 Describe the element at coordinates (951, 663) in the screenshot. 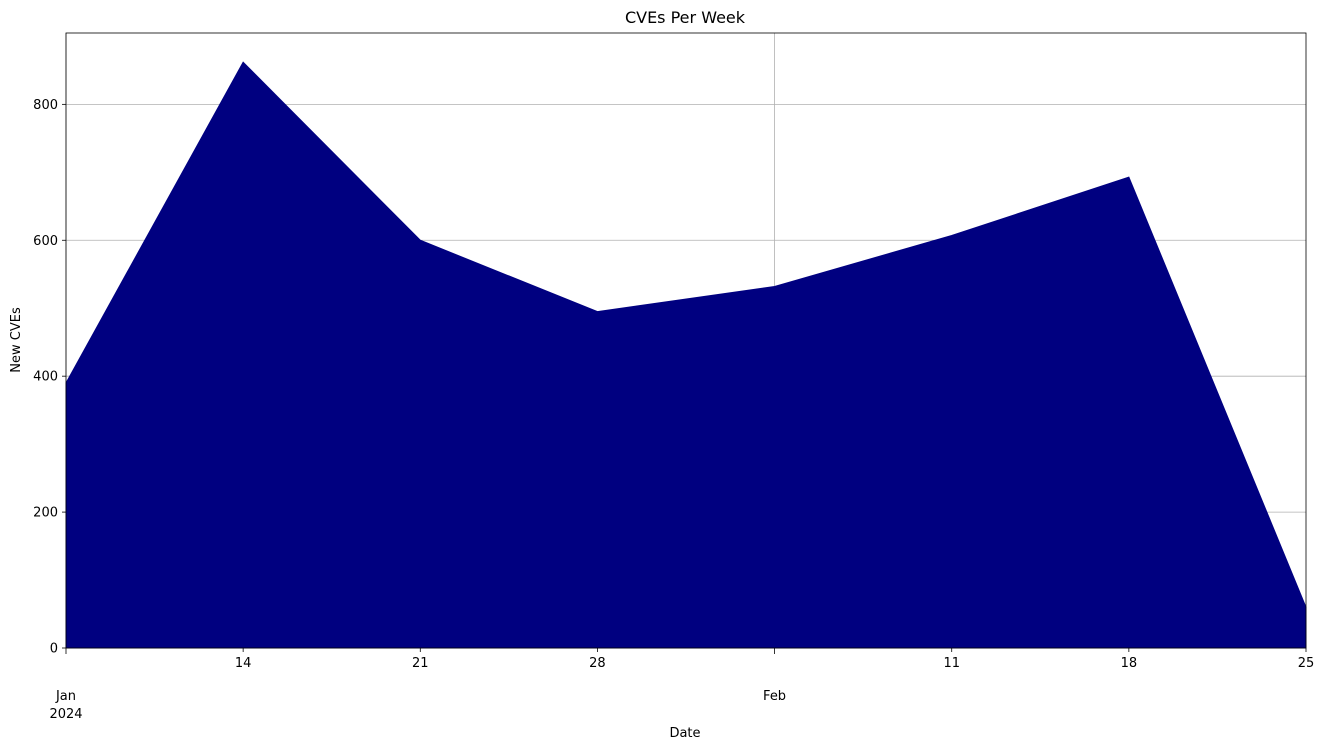

I see `x-tick-label: 11` at that location.